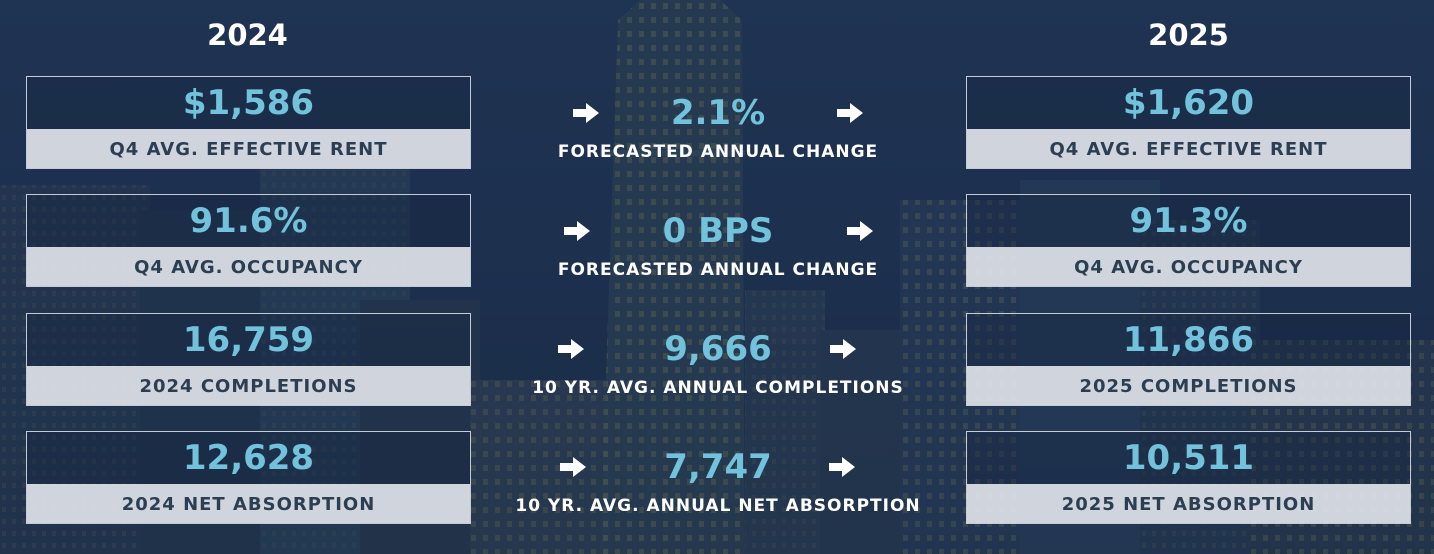 Image resolution: width=1434 pixels, height=554 pixels. What do you see at coordinates (248, 221) in the screenshot?
I see `stat-value: 91.6%` at bounding box center [248, 221].